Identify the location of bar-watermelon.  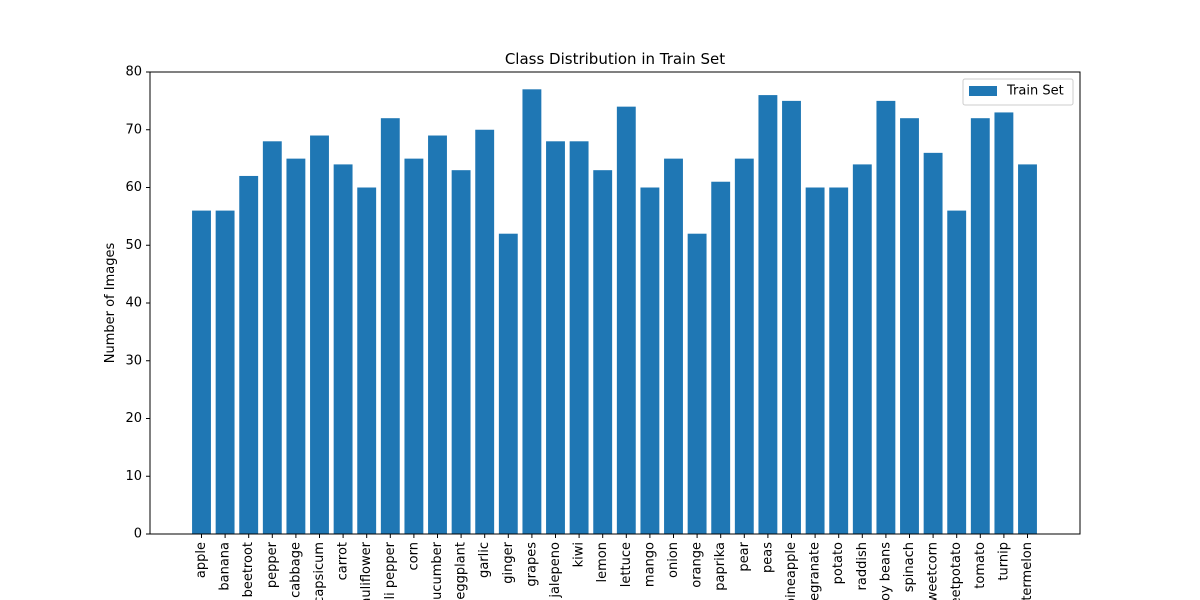
(1027, 349).